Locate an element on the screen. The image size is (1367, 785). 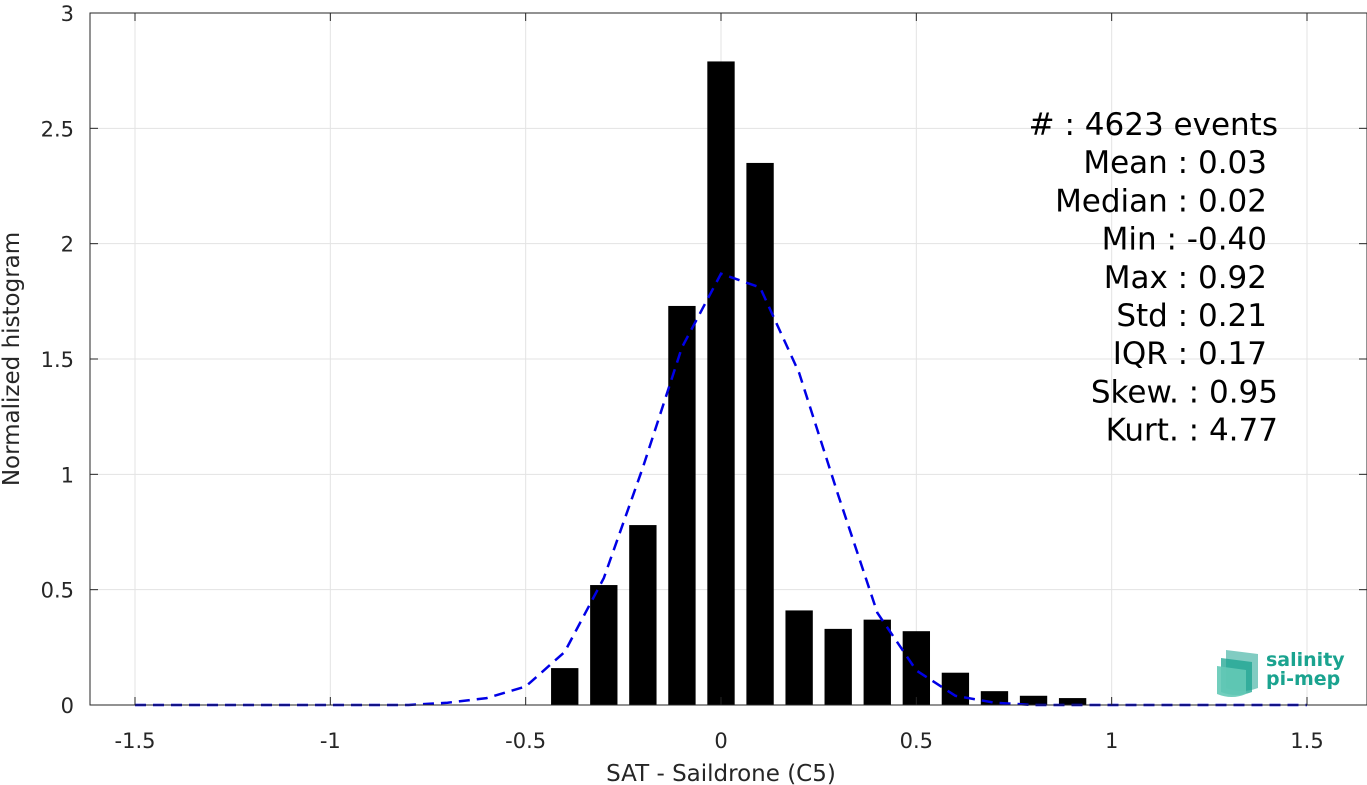
x-tick-label: -1.5 is located at coordinates (135, 741).